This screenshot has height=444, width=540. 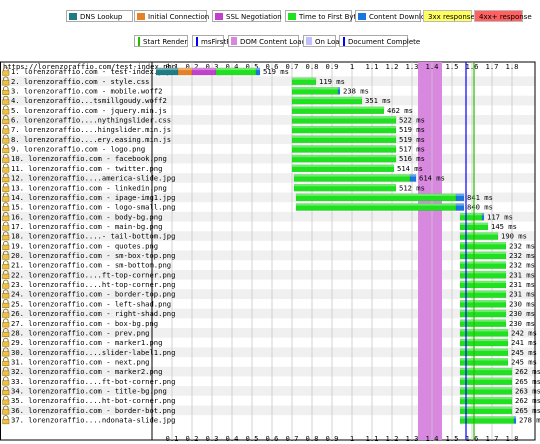 What do you see at coordinates (522, 255) in the screenshot?
I see `request-duration: 232 ms` at bounding box center [522, 255].